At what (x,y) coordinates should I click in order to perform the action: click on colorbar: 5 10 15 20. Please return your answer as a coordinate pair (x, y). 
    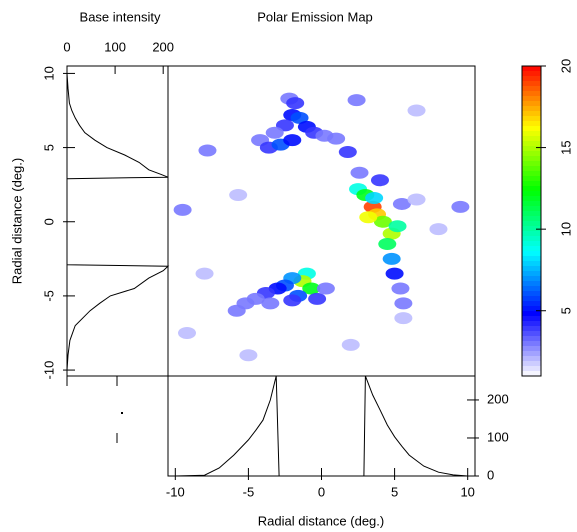
    Looking at the image, I should click on (547, 218).